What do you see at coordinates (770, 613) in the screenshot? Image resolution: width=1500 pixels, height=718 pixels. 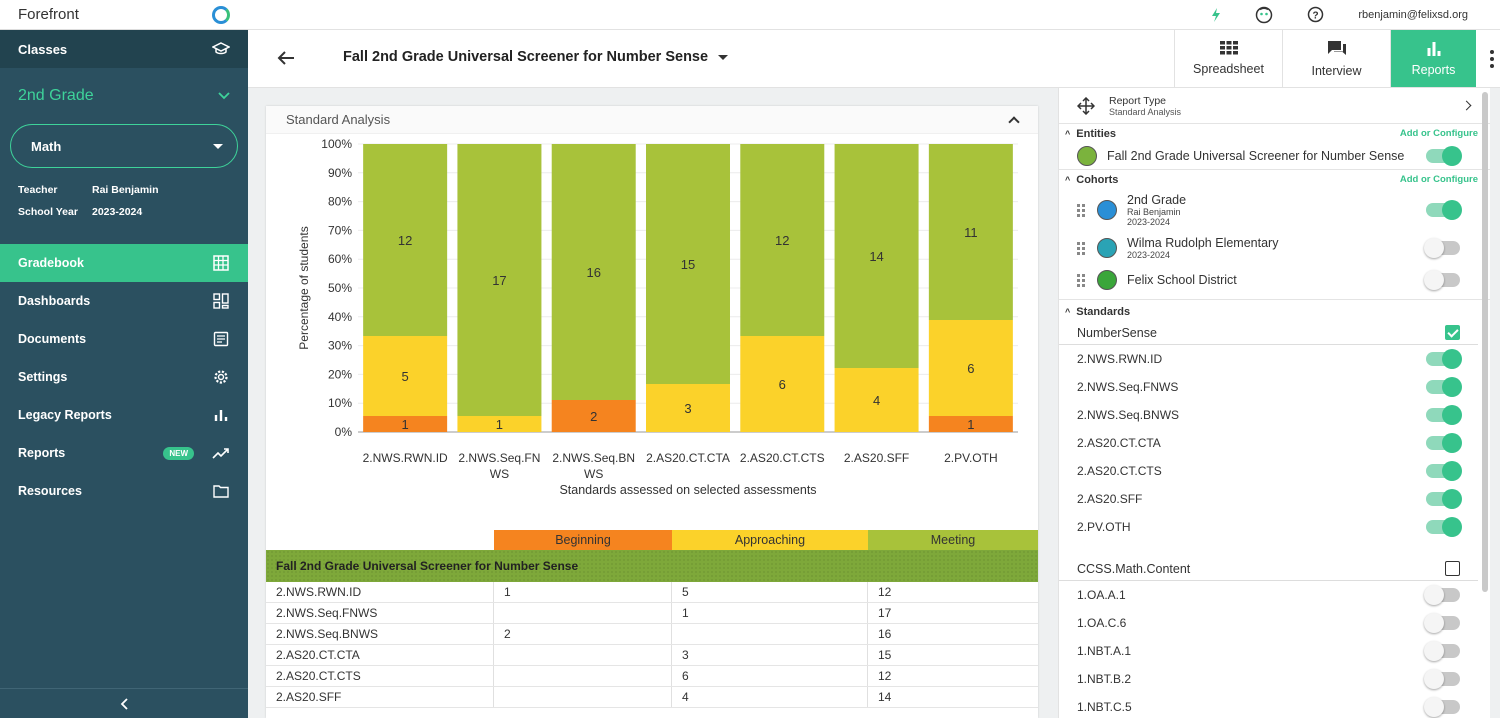 I see `table-cell-a: 1` at bounding box center [770, 613].